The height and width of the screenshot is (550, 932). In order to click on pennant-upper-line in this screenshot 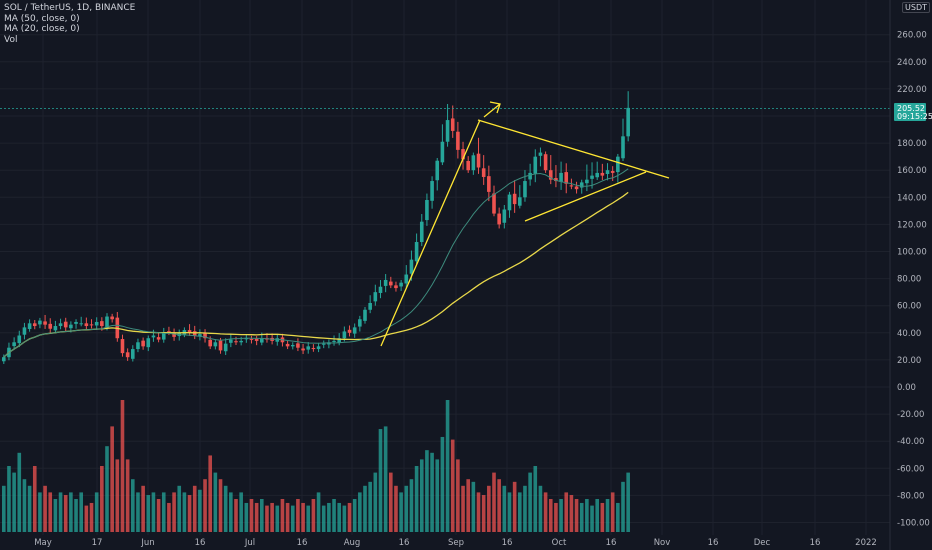, I will do `click(573, 149)`.